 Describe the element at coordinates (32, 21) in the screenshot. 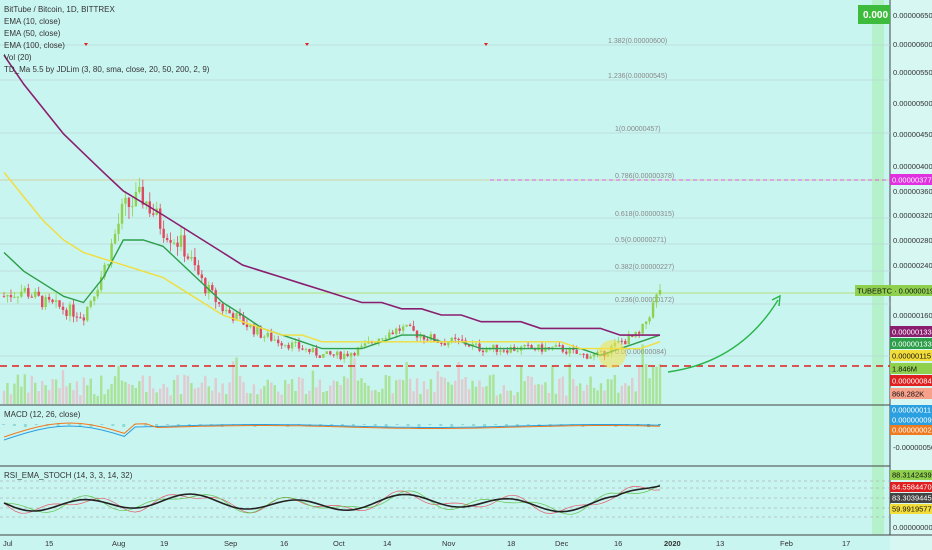

I see `legend-ema10: EMA (10, close)` at that location.